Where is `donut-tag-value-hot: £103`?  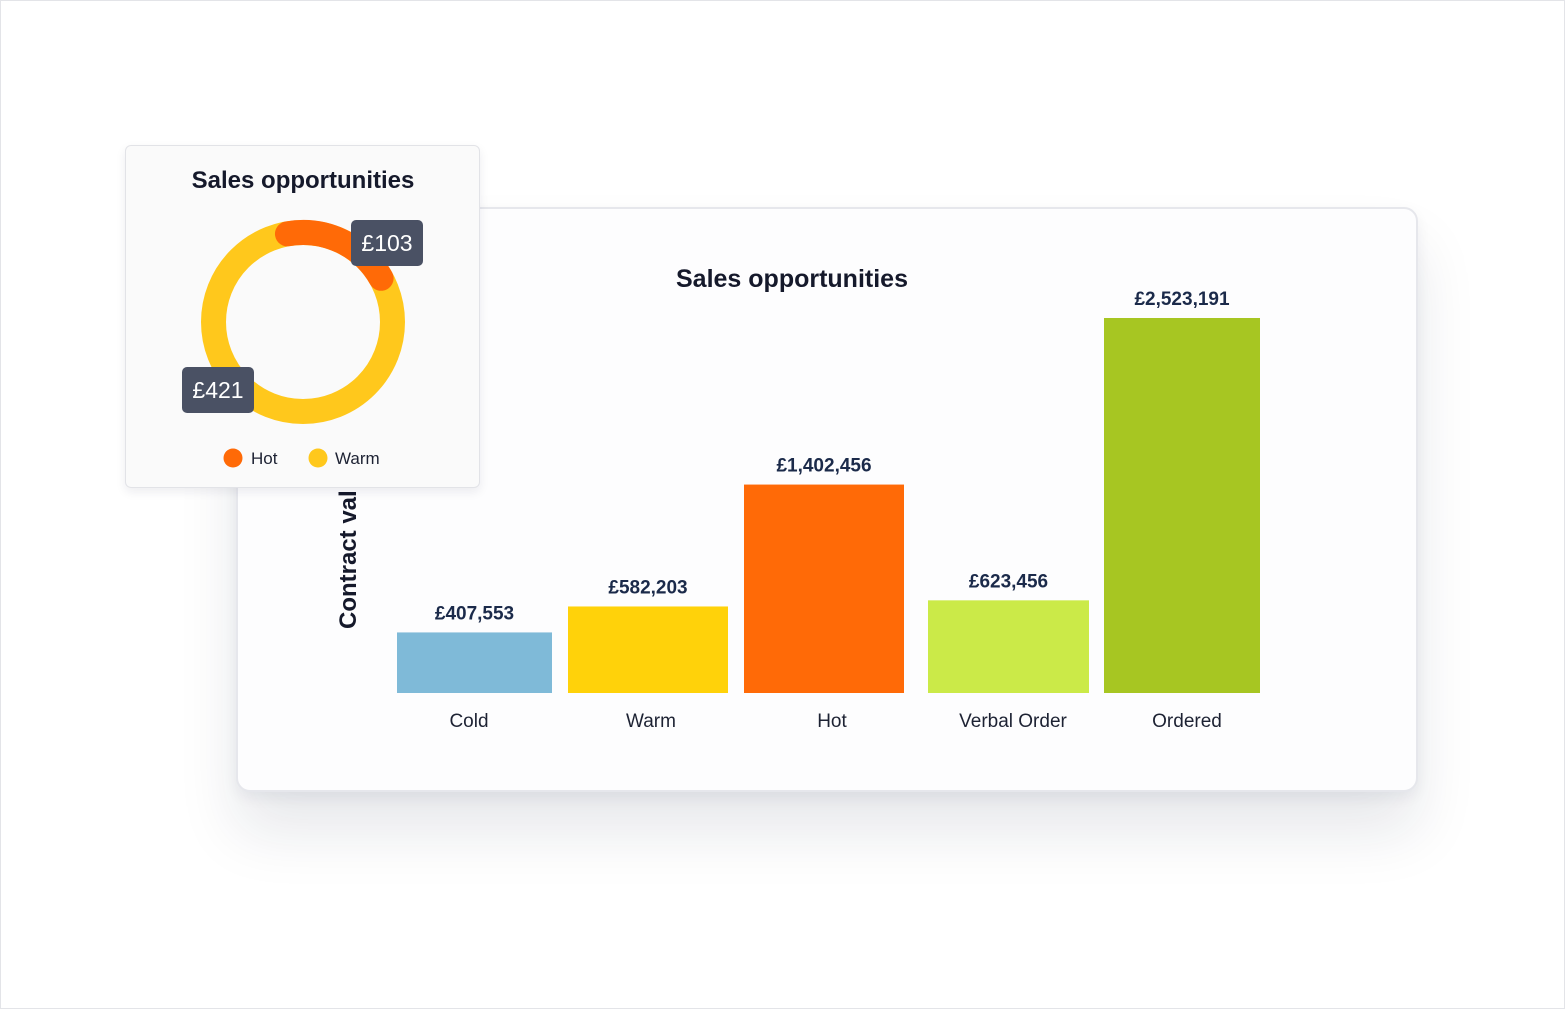 donut-tag-value-hot: £103 is located at coordinates (386, 243).